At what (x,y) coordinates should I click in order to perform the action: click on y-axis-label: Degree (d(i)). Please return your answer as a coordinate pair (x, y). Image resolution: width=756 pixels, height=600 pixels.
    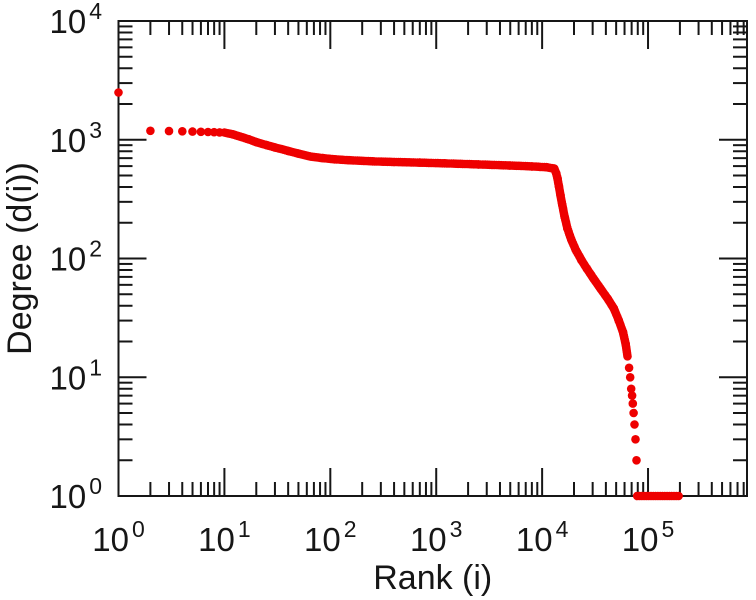
    Looking at the image, I should click on (20, 258).